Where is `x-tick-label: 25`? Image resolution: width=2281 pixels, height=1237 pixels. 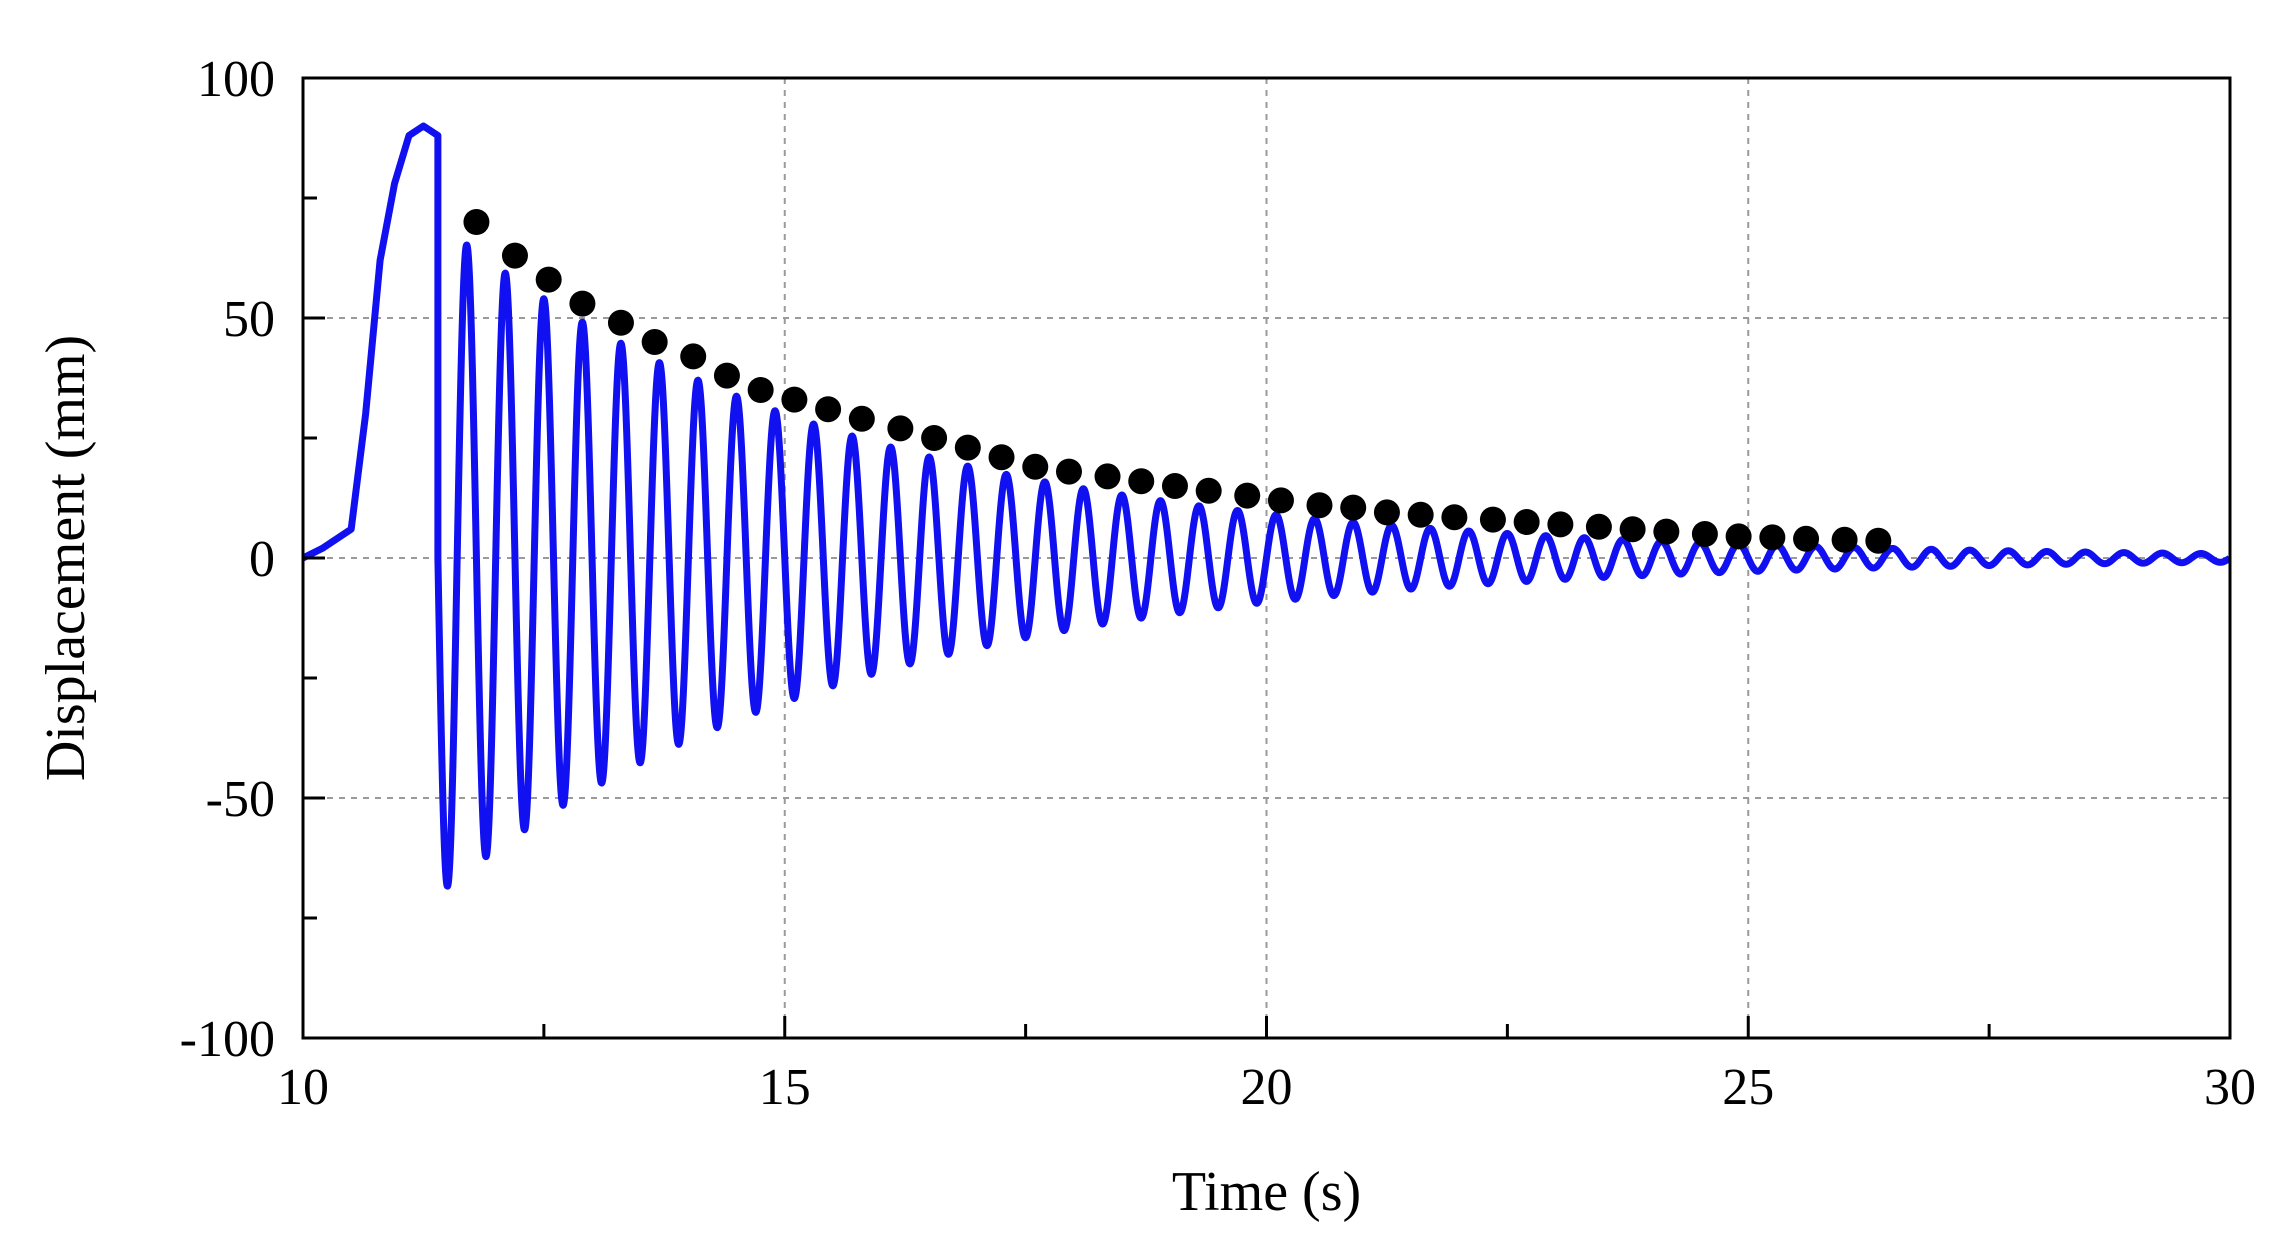
x-tick-label: 25 is located at coordinates (1748, 1087).